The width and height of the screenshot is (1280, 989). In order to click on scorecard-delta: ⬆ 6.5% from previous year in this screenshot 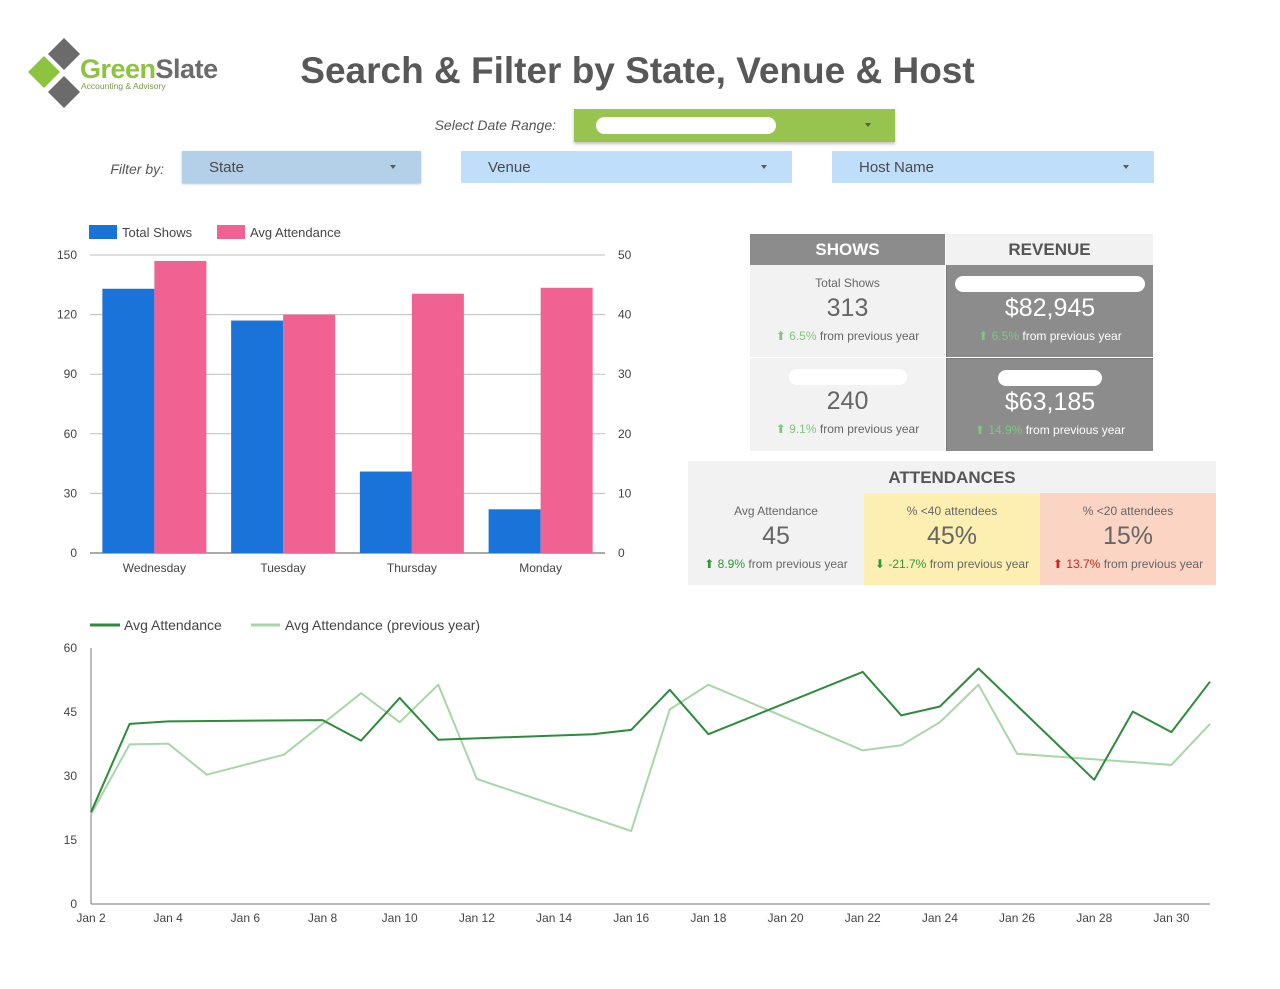, I will do `click(1050, 336)`.